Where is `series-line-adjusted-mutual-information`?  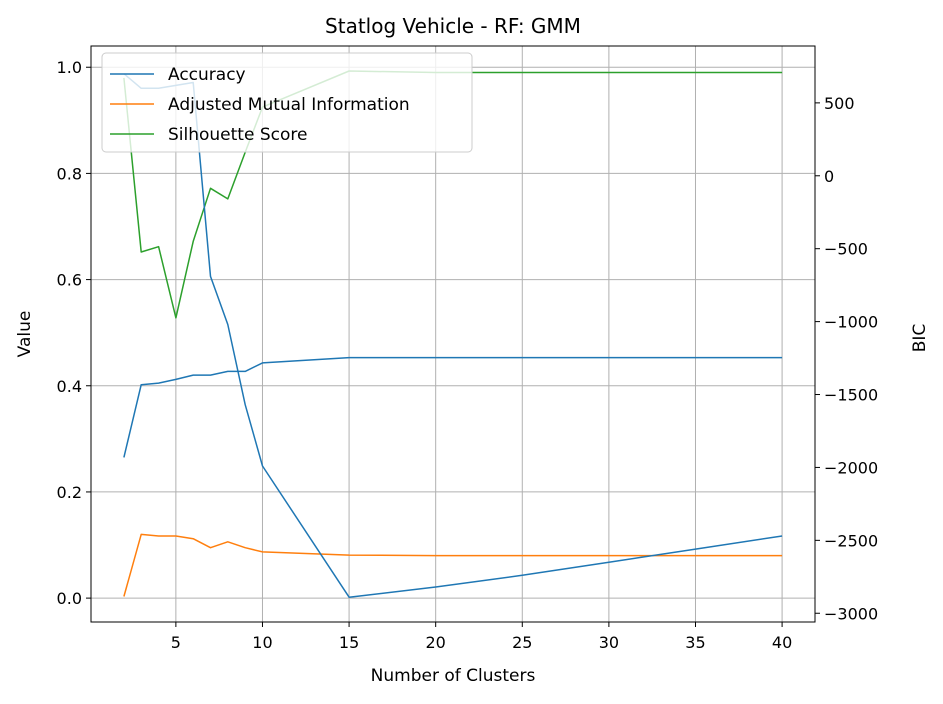
series-line-adjusted-mutual-information is located at coordinates (453, 565).